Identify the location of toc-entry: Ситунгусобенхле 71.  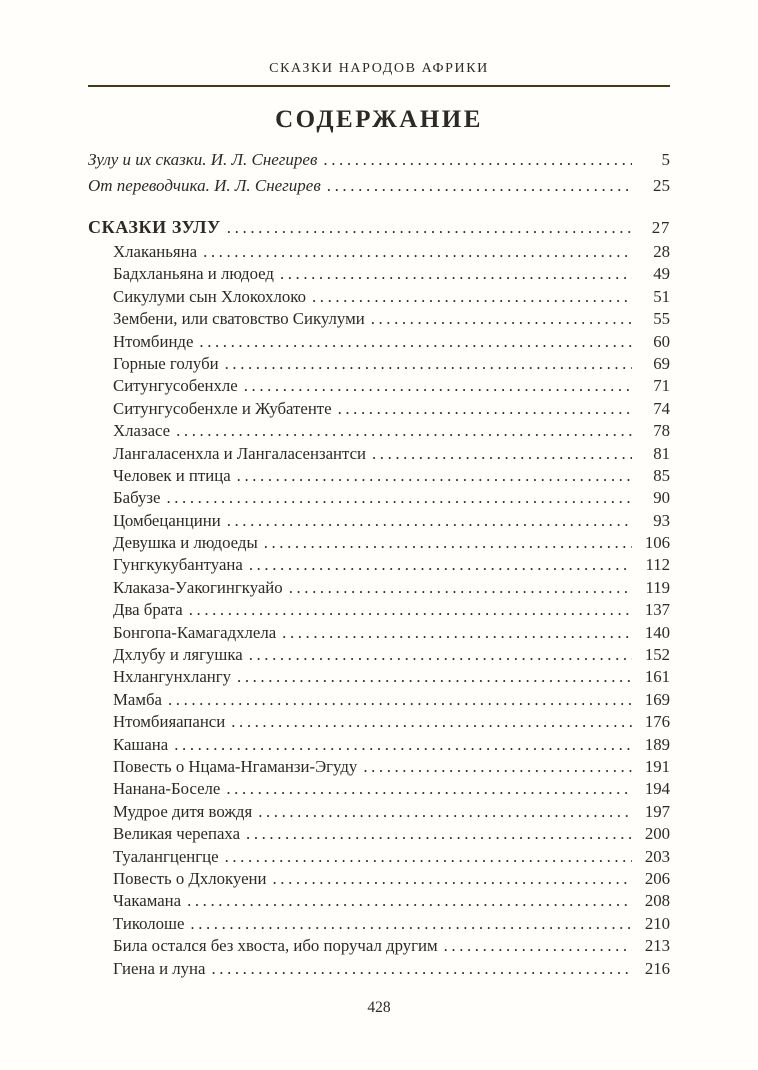
(379, 386).